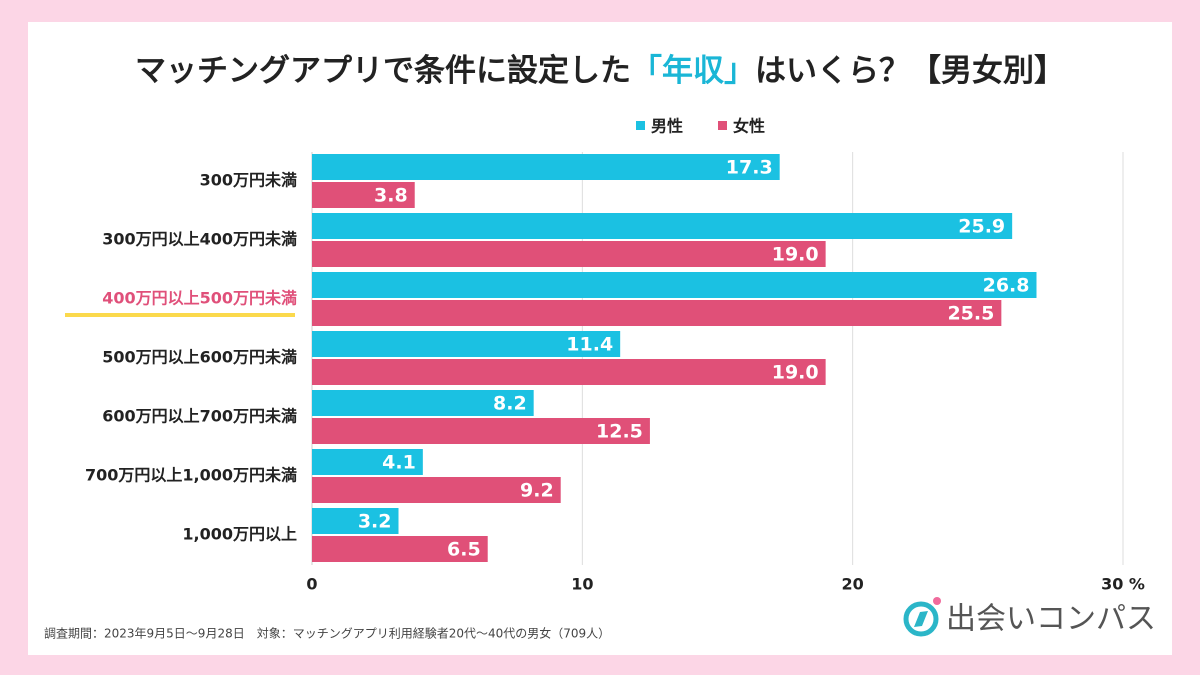  What do you see at coordinates (375, 522) in the screenshot?
I see `data-label: 3.2` at bounding box center [375, 522].